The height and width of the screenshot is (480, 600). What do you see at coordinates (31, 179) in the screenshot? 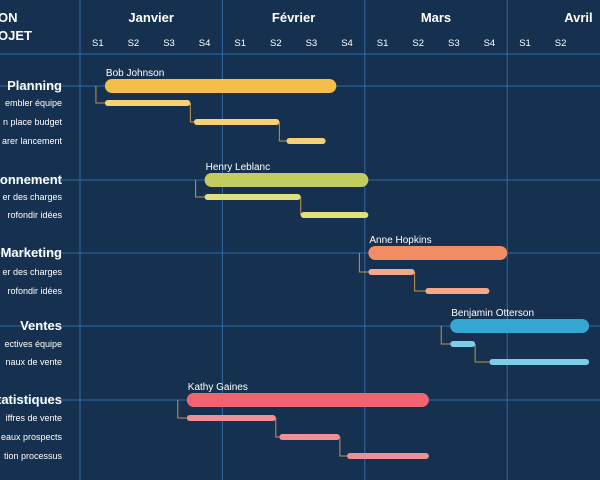
I see `phase-label: onnement` at bounding box center [31, 179].